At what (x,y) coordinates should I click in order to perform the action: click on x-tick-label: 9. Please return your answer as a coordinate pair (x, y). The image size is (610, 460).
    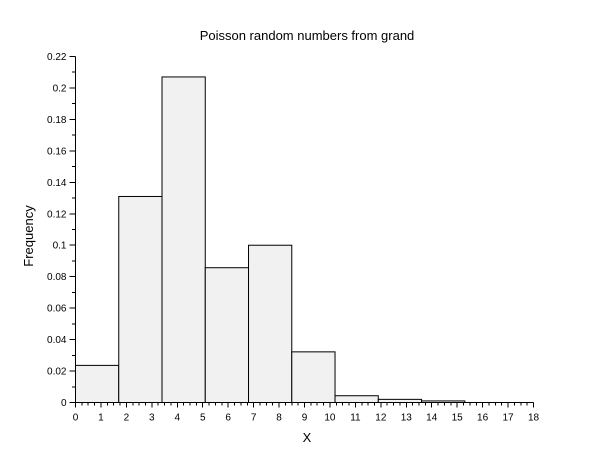
    Looking at the image, I should click on (305, 418).